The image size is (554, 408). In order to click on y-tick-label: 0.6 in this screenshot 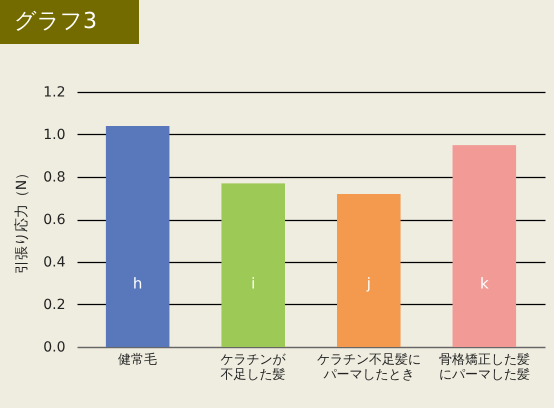, I will do `click(54, 220)`.